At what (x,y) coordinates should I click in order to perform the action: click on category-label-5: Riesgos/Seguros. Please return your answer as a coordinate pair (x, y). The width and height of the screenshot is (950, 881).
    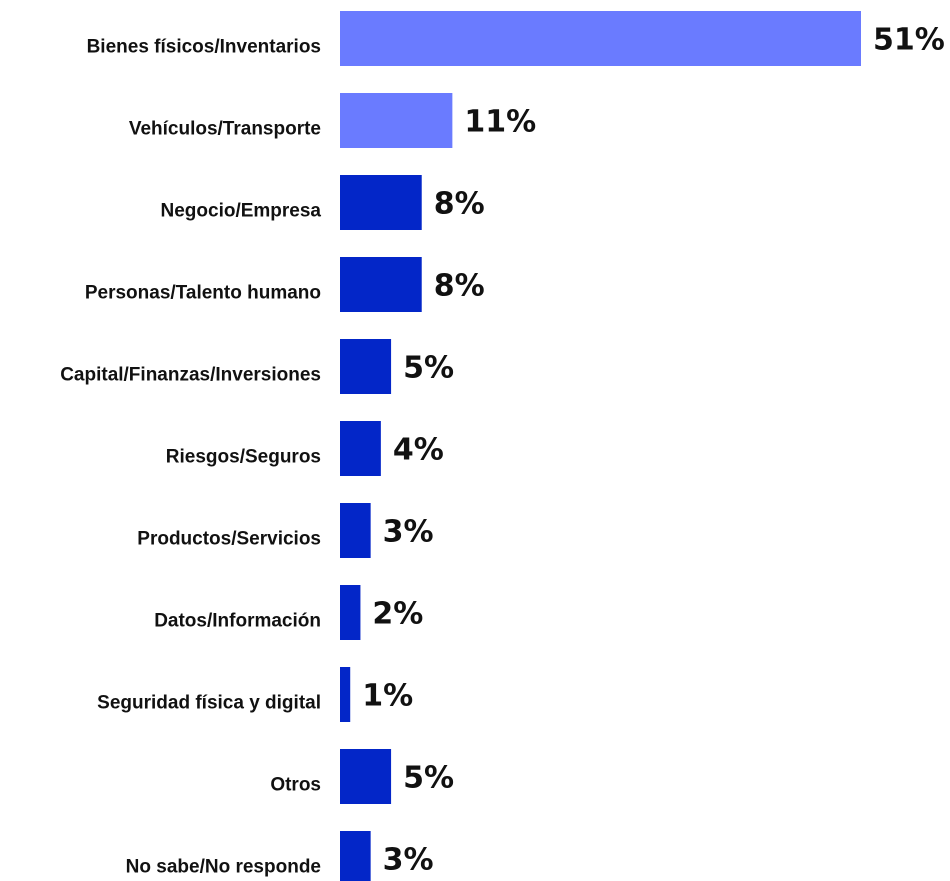
    Looking at the image, I should click on (243, 457).